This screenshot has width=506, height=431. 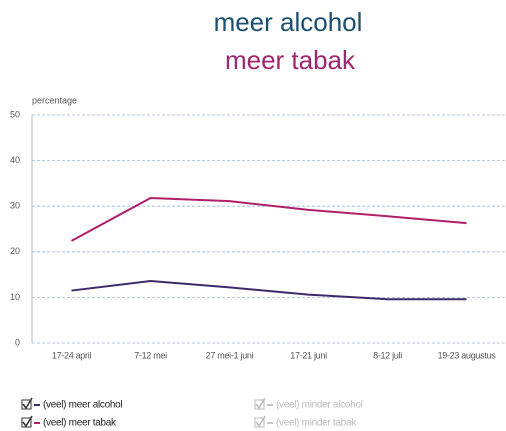 I want to click on legend-label: (veel) minder tabak, so click(x=316, y=423).